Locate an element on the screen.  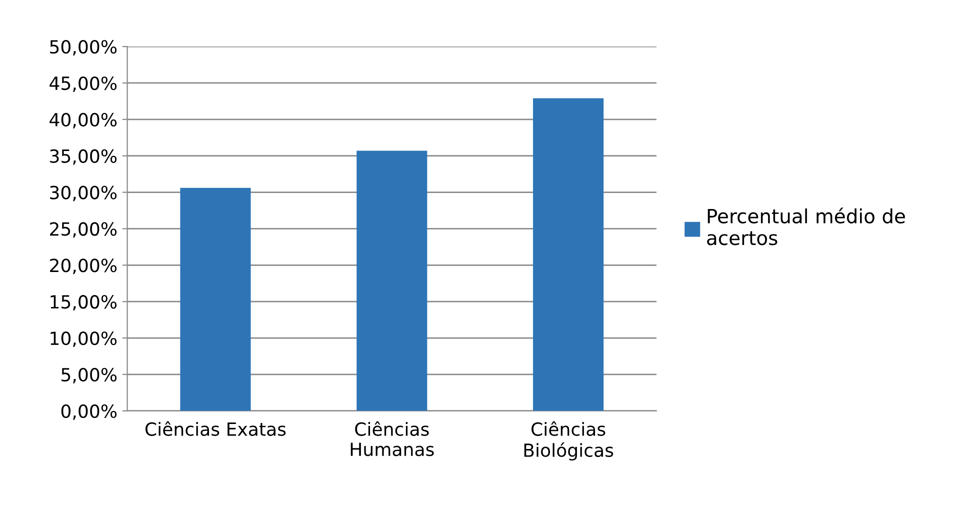
y-tick-label: 50,00% is located at coordinates (83, 48).